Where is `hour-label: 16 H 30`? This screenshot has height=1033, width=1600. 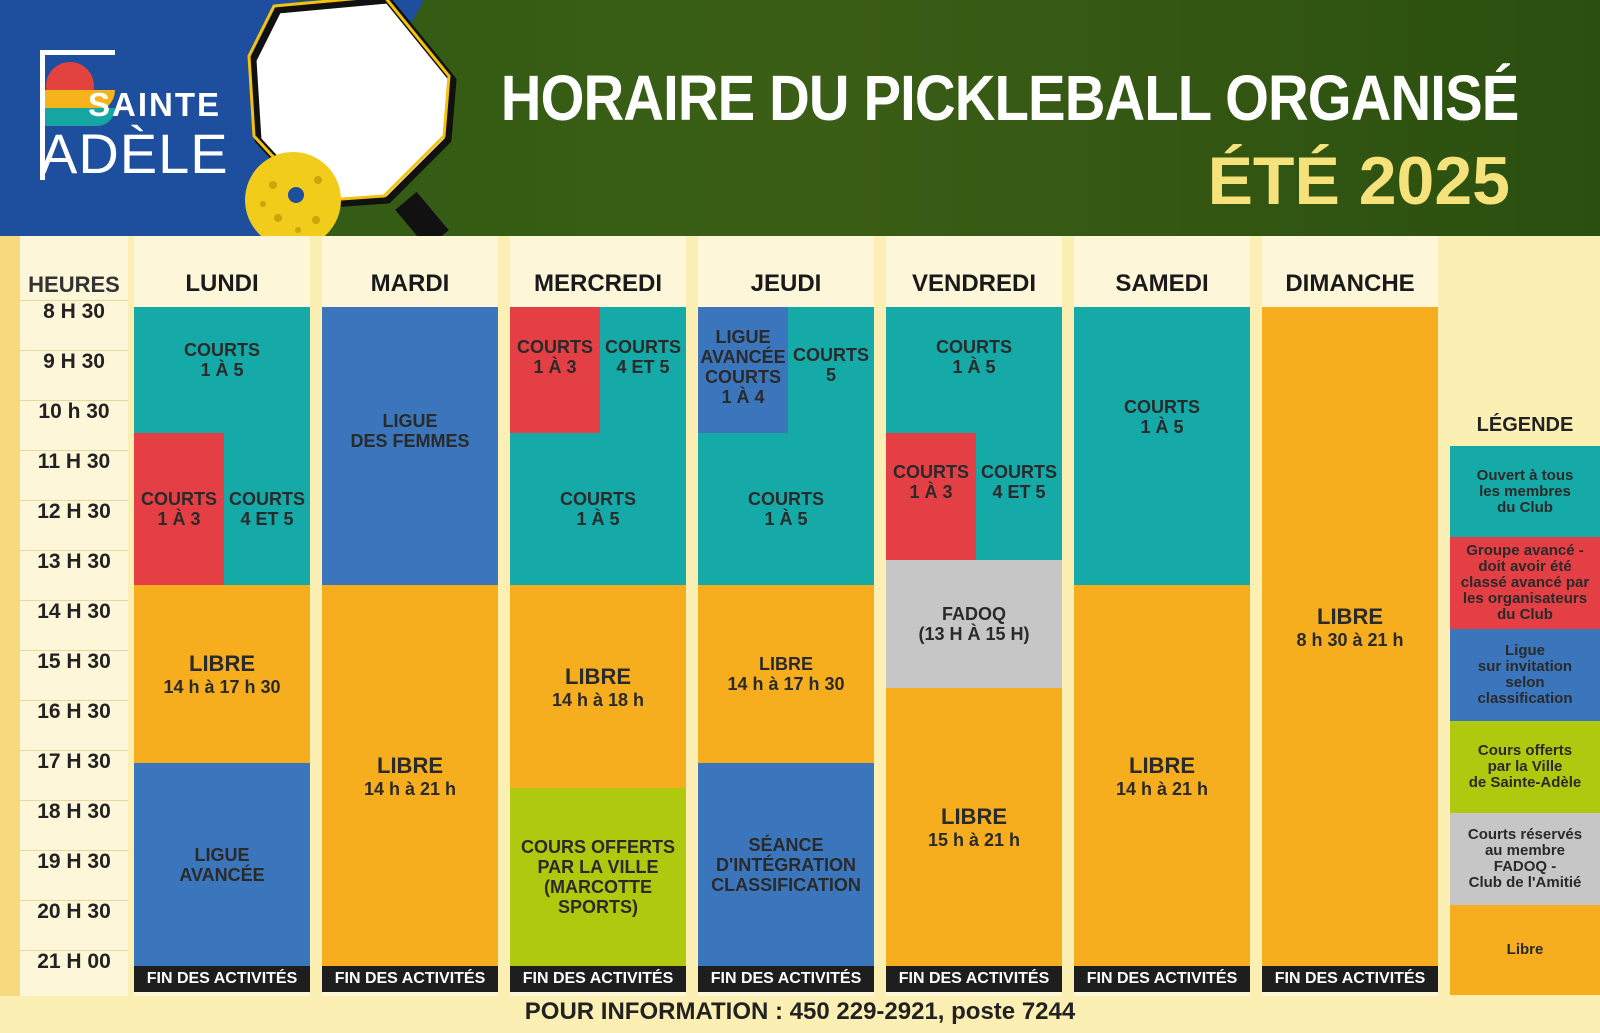 hour-label: 16 H 30 is located at coordinates (74, 711).